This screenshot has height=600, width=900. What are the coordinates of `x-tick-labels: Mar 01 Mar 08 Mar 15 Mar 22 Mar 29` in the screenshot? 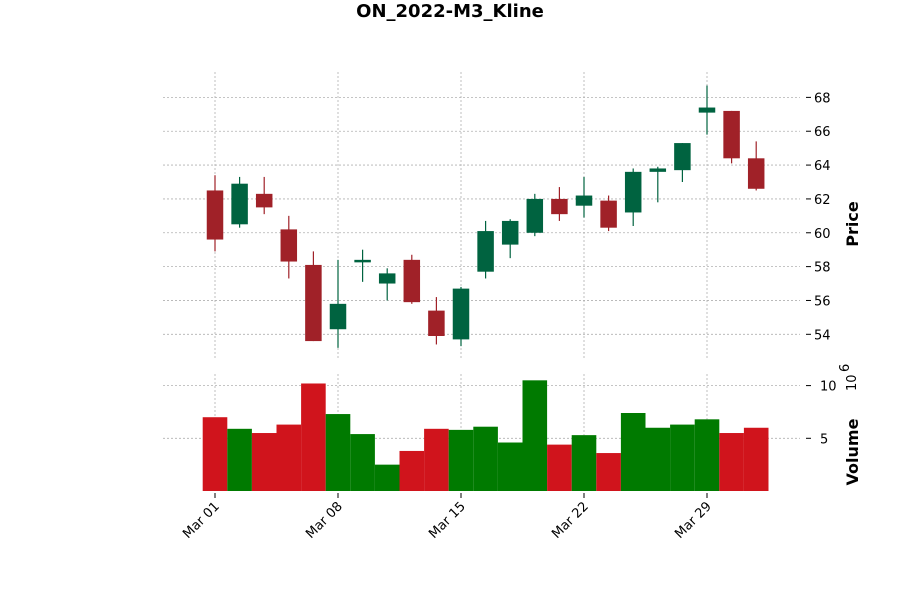 It's located at (447, 517).